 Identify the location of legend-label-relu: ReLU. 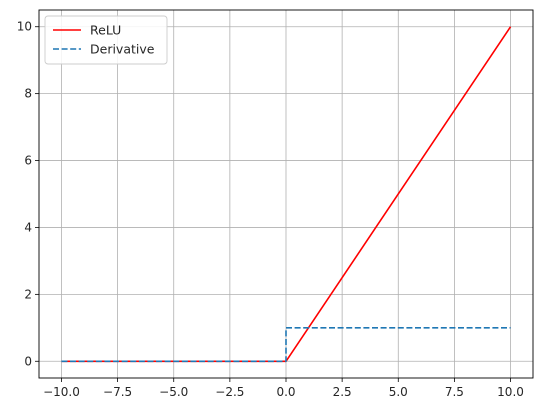
(105, 30).